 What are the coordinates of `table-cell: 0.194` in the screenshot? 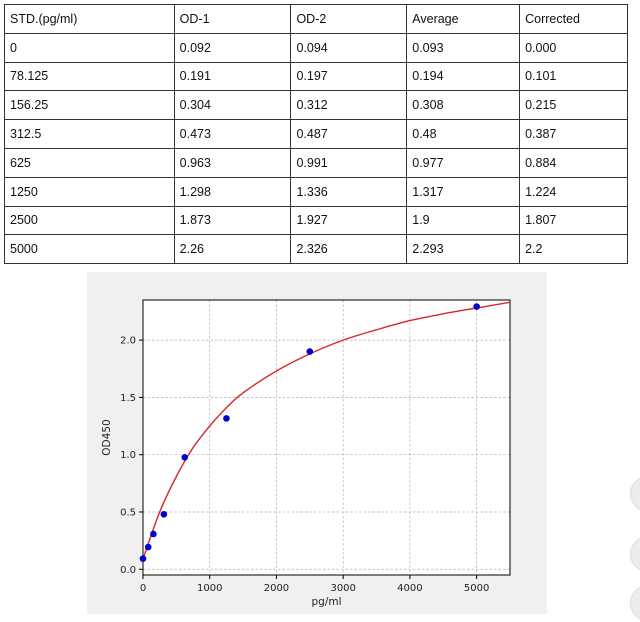 It's located at (463, 76).